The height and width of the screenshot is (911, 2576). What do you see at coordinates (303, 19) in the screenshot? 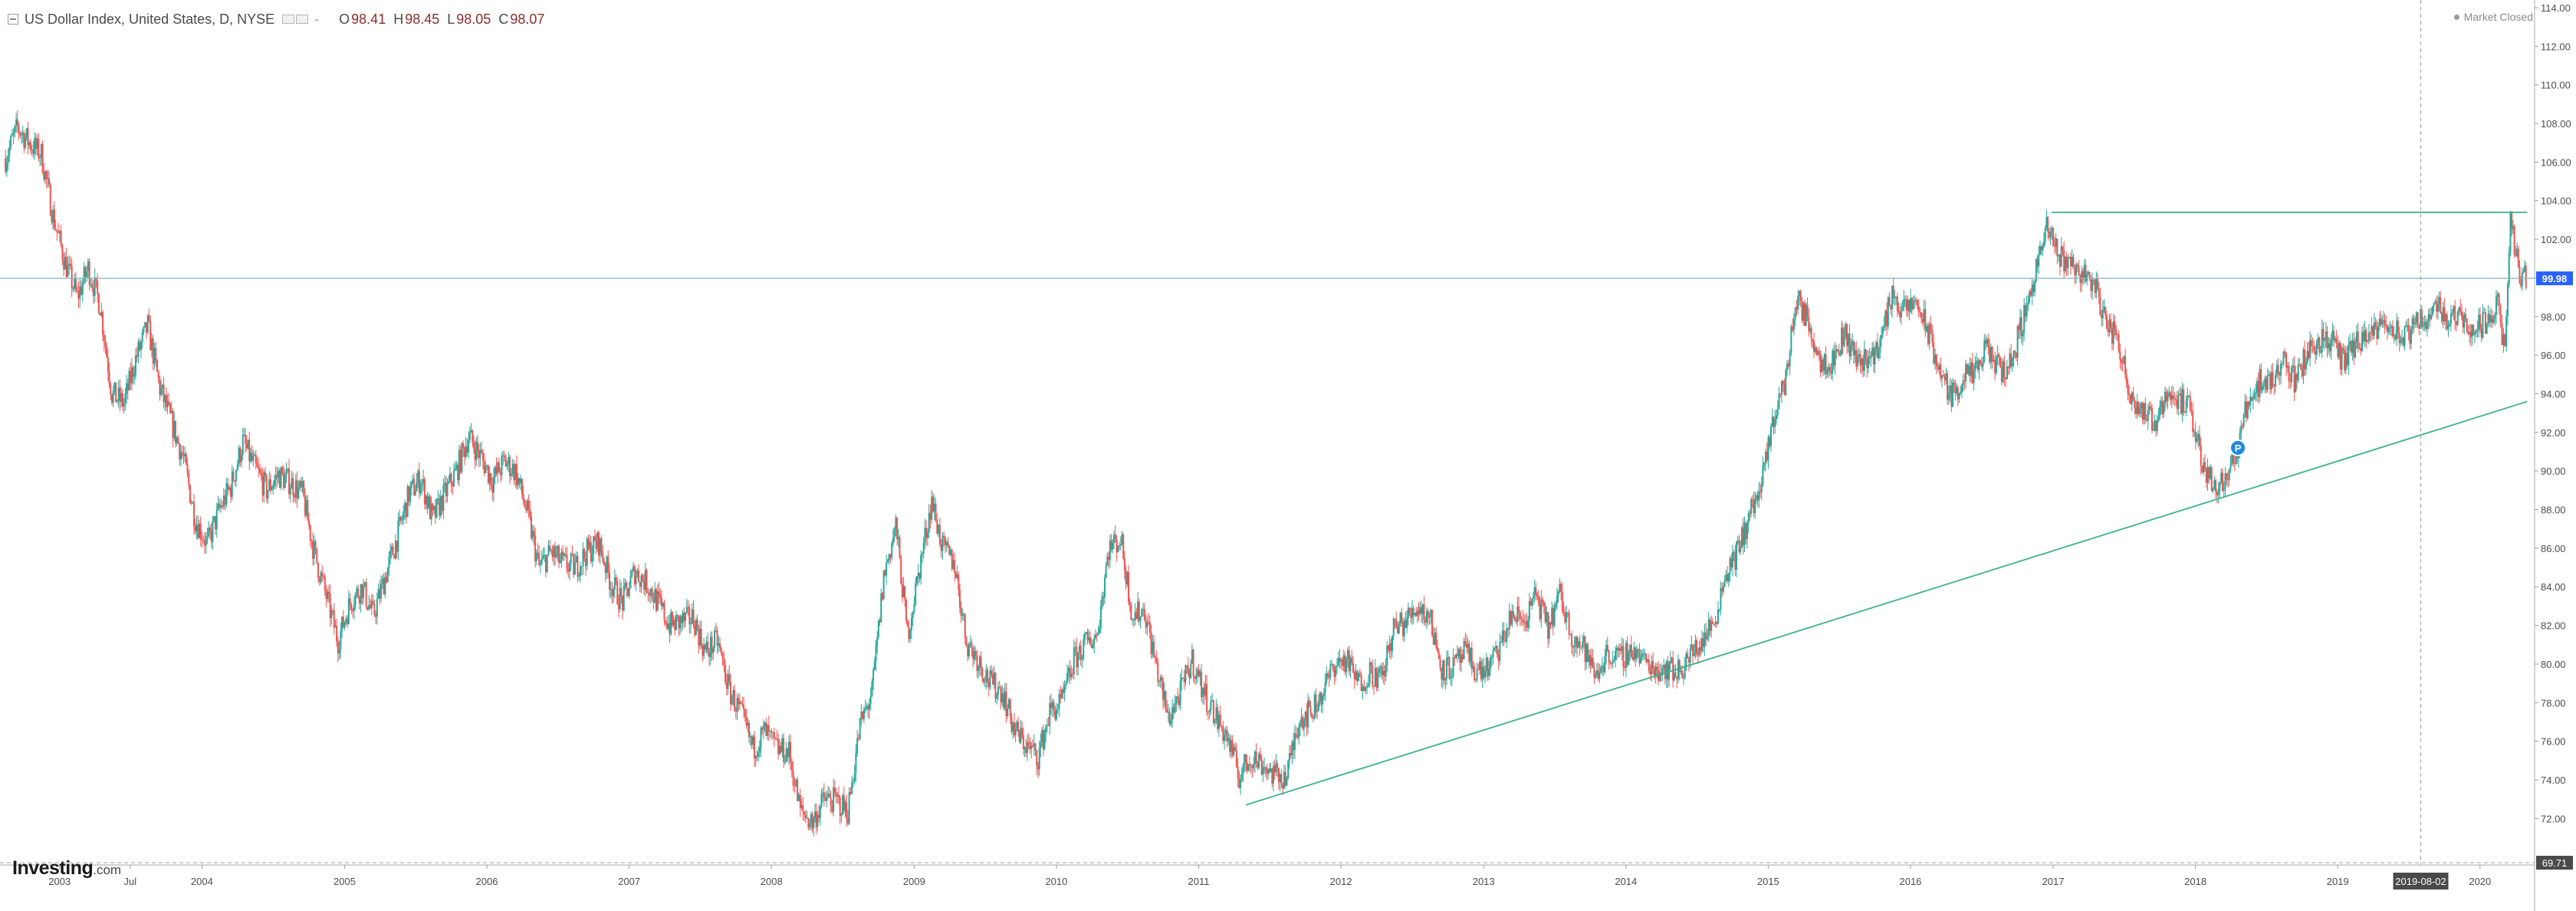
I see `settings-toggle-icon` at bounding box center [303, 19].